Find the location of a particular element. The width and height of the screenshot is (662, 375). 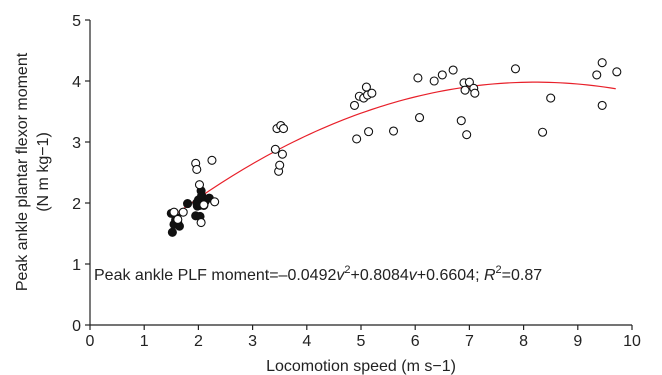

y-axis-title-line1: Peak ankle plantar flexor moment is located at coordinates (22, 171).